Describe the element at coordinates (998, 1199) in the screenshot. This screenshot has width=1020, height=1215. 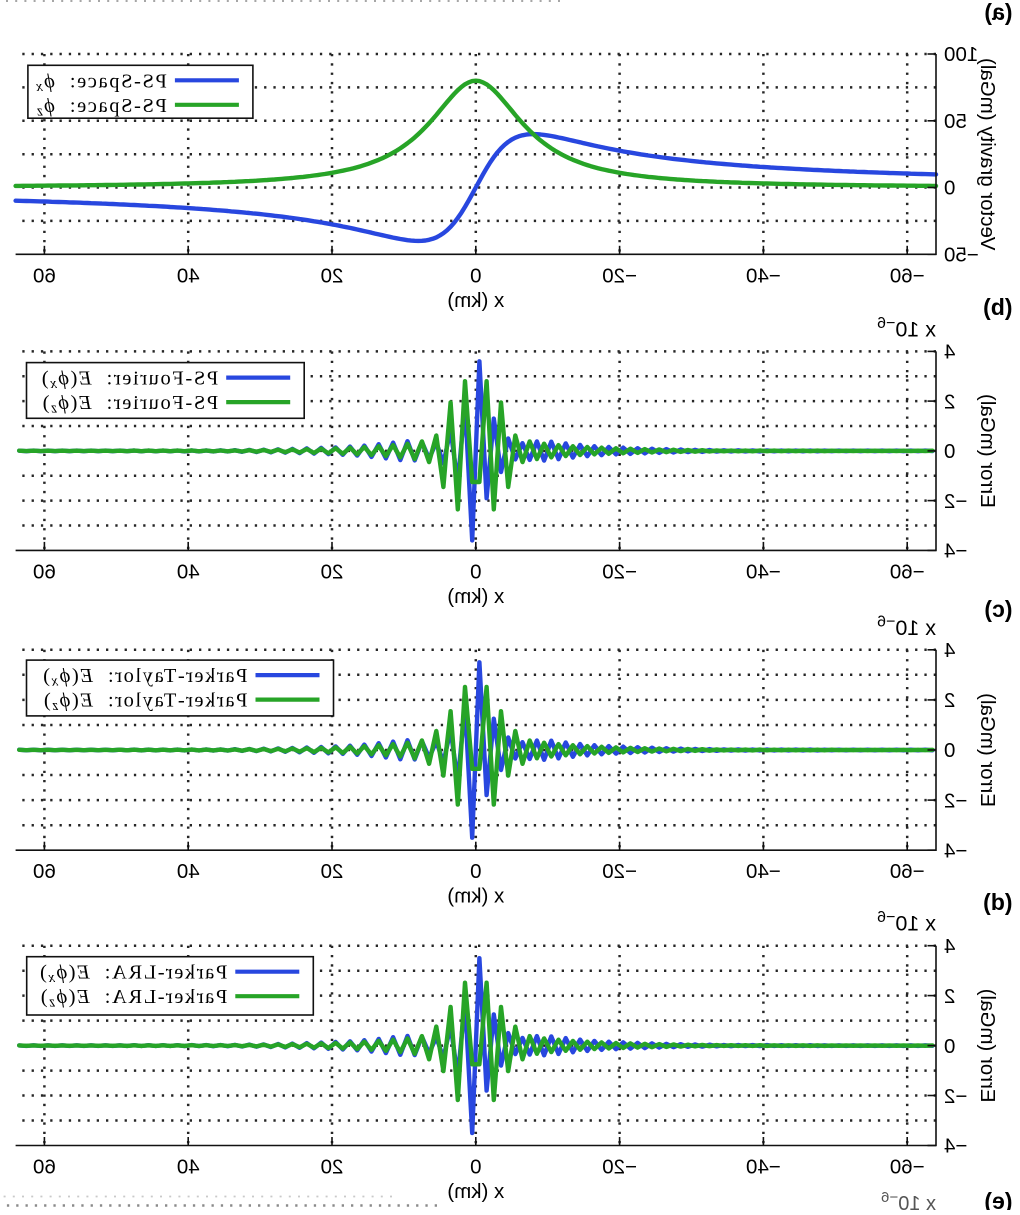
I see `svg-text: (e)` at that location.